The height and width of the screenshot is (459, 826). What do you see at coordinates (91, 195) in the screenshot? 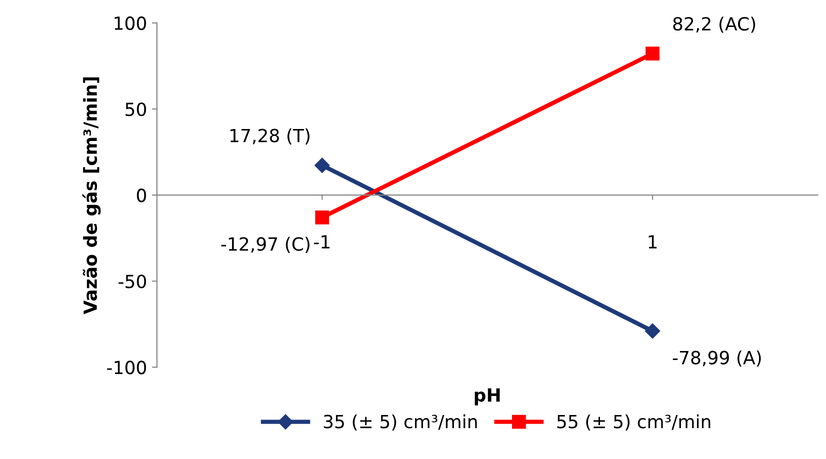
I see `y-axis-title: Vazão de gás [cm³/min]` at bounding box center [91, 195].